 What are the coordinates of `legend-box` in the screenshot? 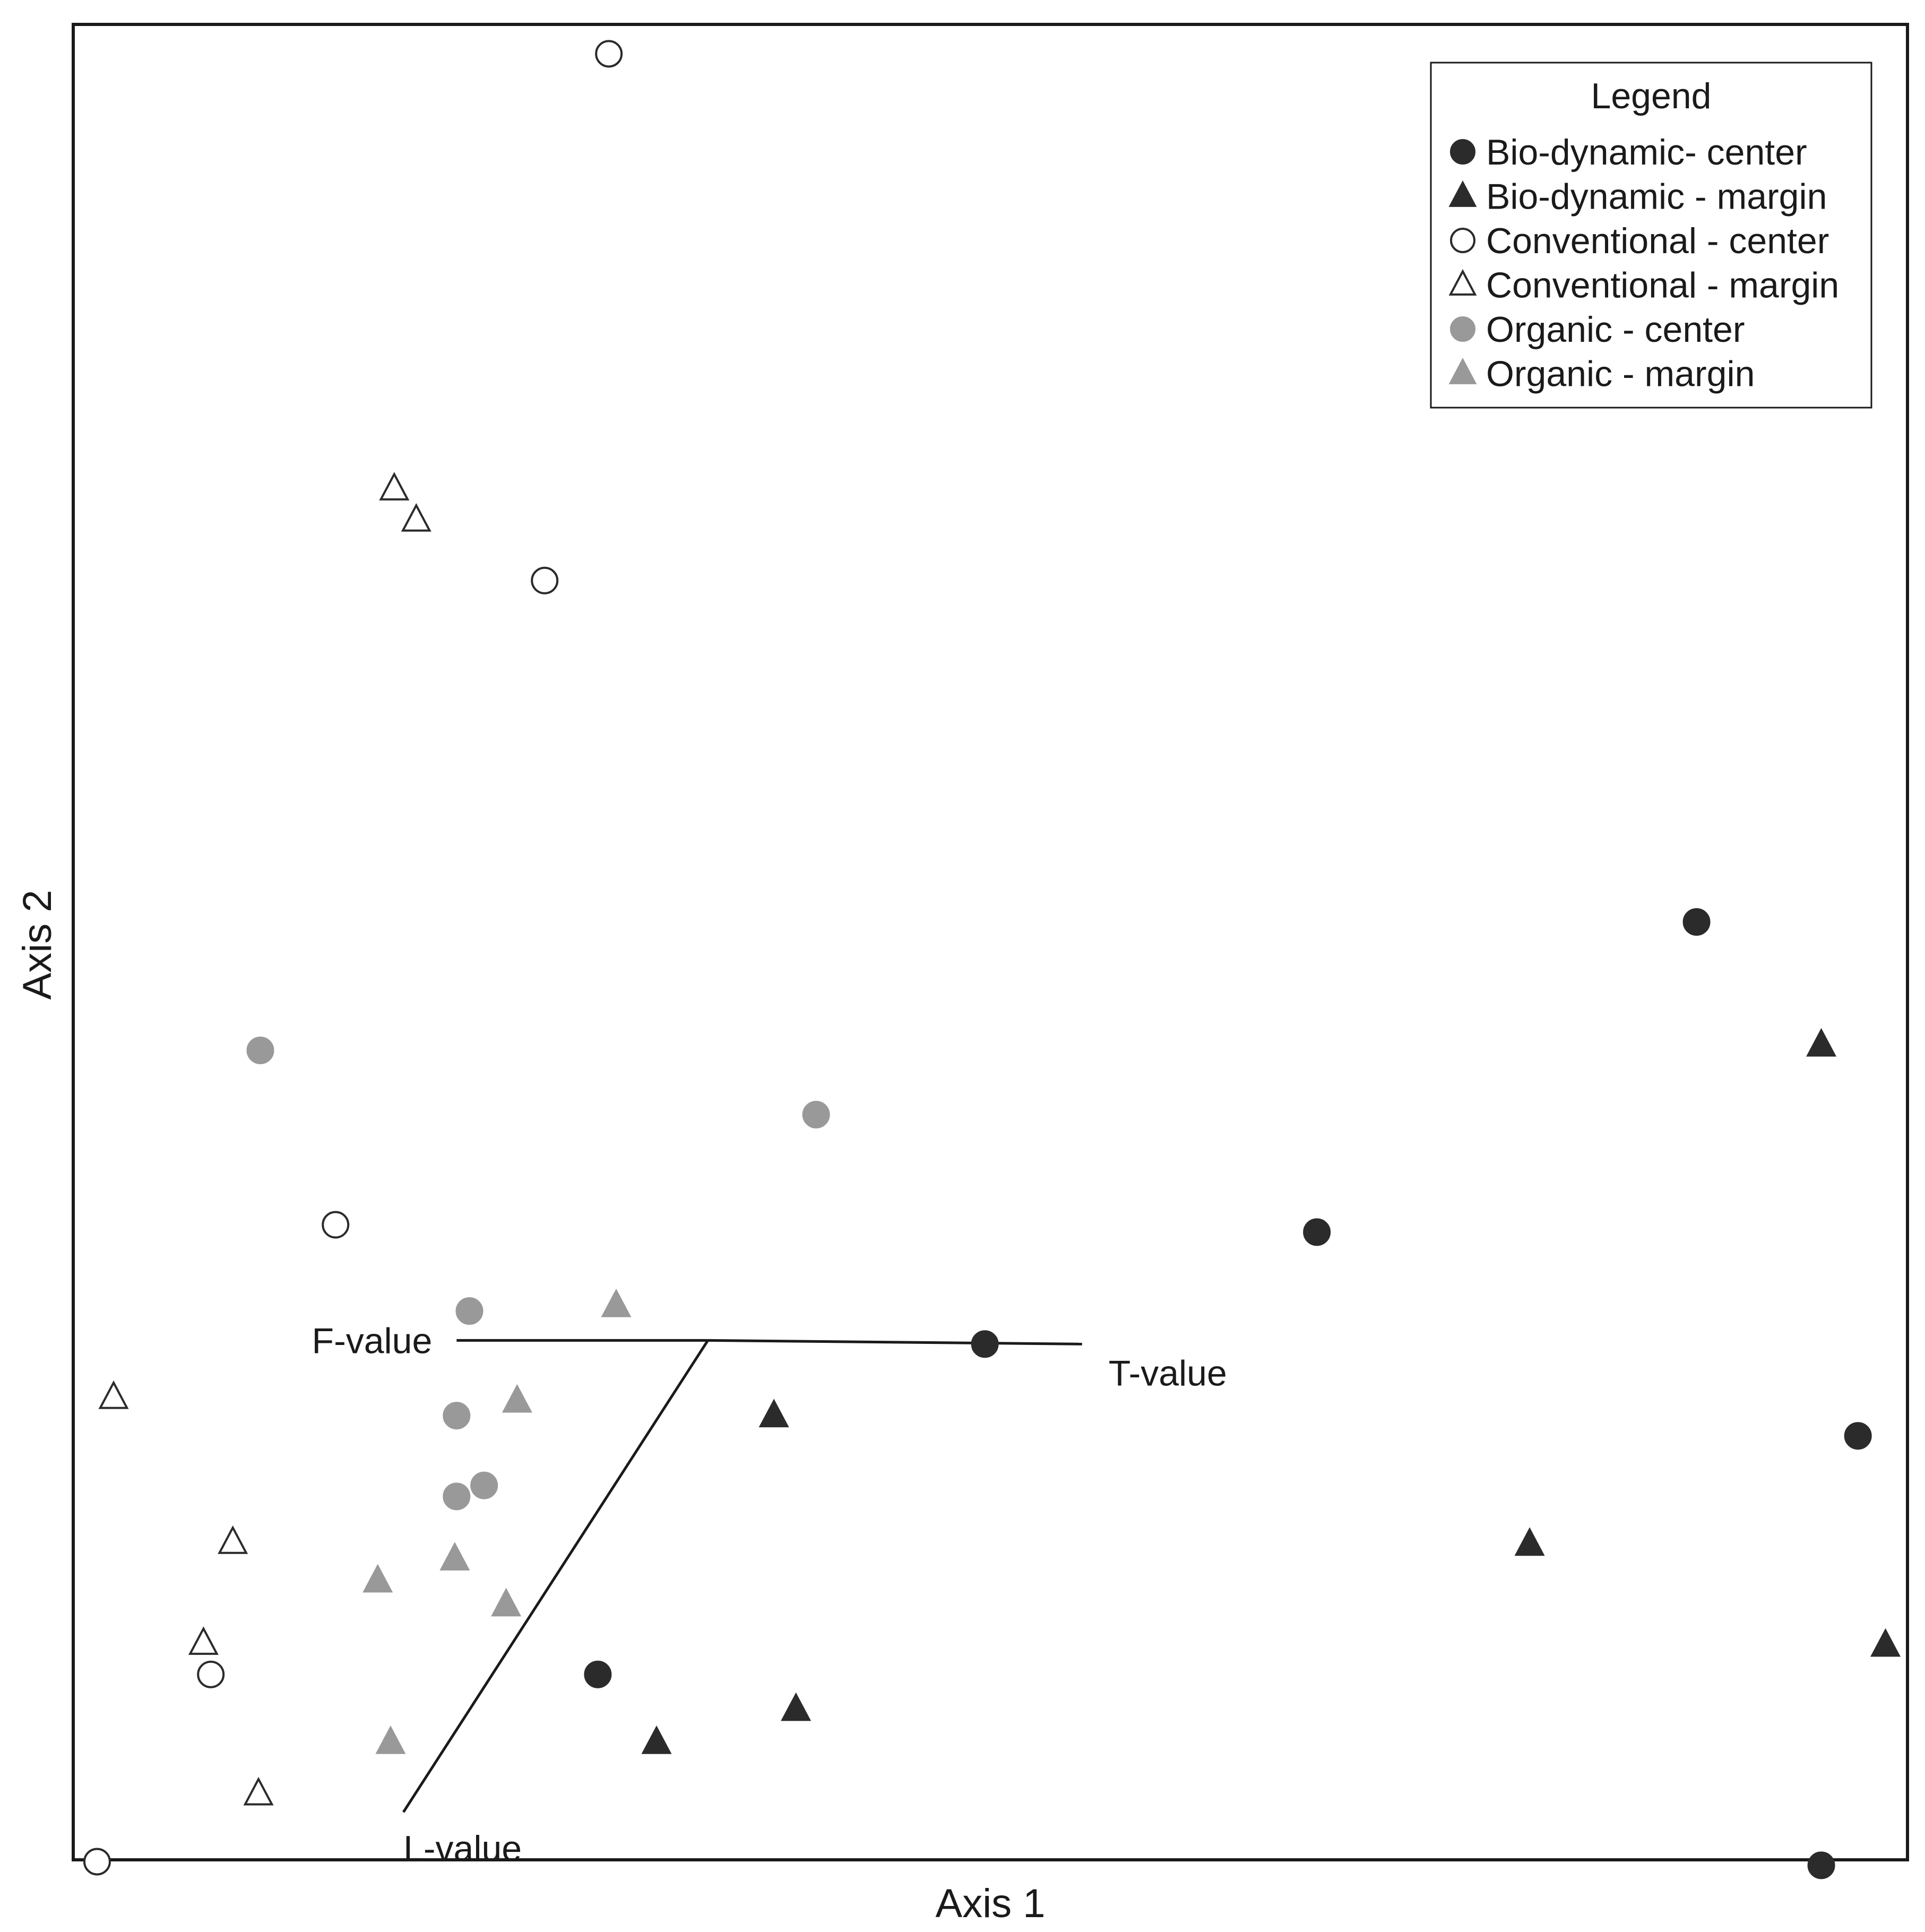 It's located at (1651, 235).